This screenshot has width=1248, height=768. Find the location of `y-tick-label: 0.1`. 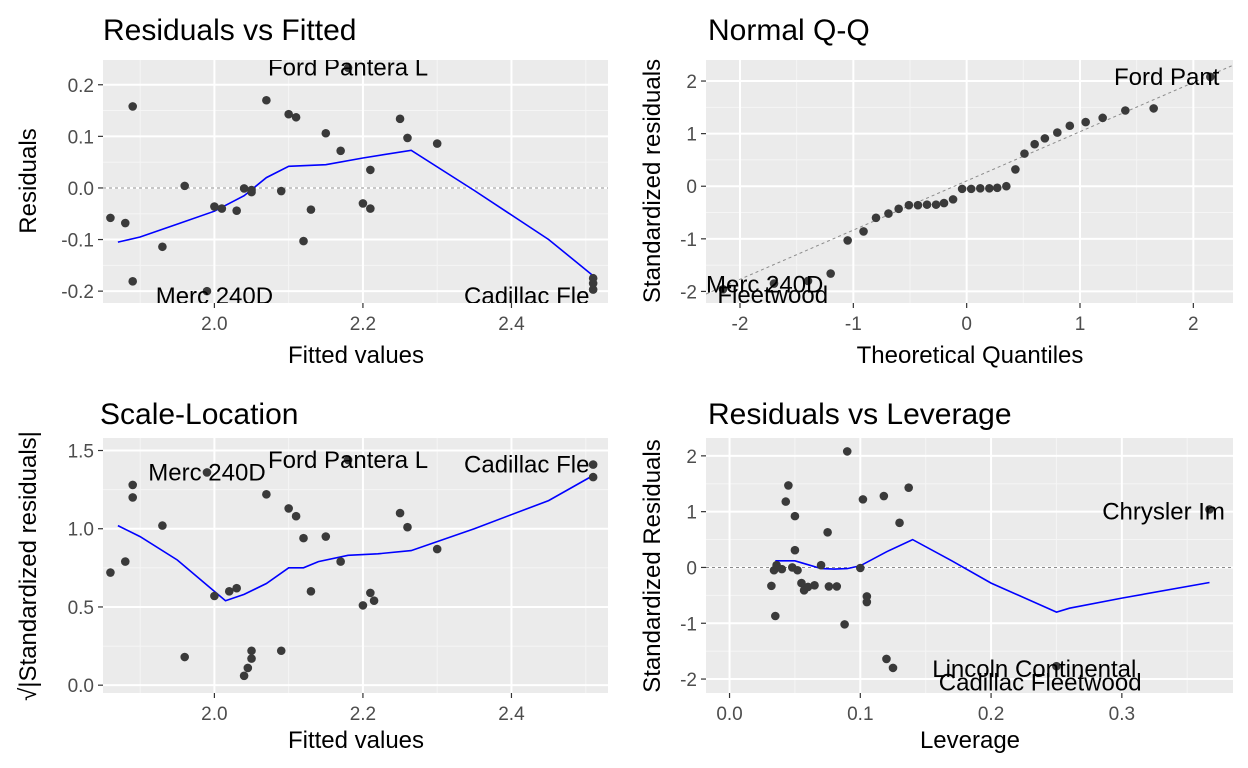

y-tick-label: 0.1 is located at coordinates (81, 137).